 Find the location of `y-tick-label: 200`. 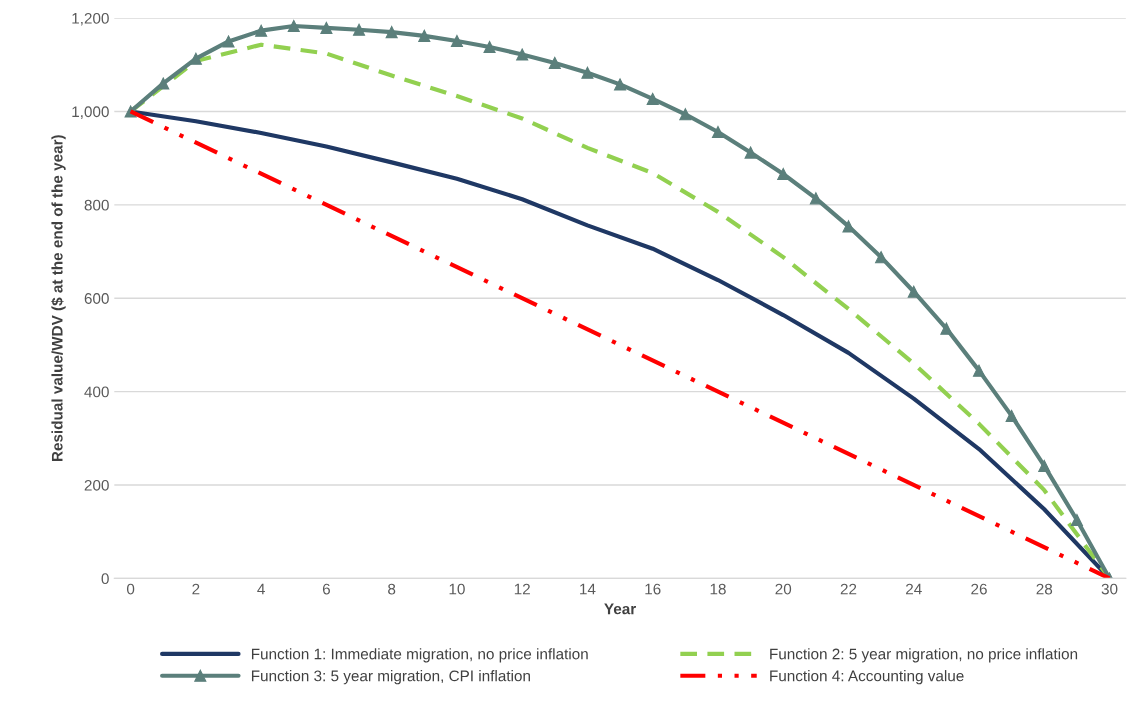

y-tick-label: 200 is located at coordinates (96, 485).